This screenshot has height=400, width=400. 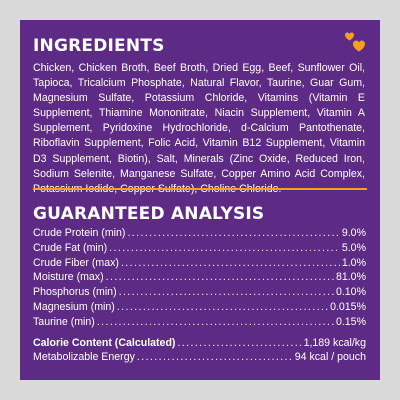 I want to click on analysis-value: 1.0%, so click(x=353, y=262).